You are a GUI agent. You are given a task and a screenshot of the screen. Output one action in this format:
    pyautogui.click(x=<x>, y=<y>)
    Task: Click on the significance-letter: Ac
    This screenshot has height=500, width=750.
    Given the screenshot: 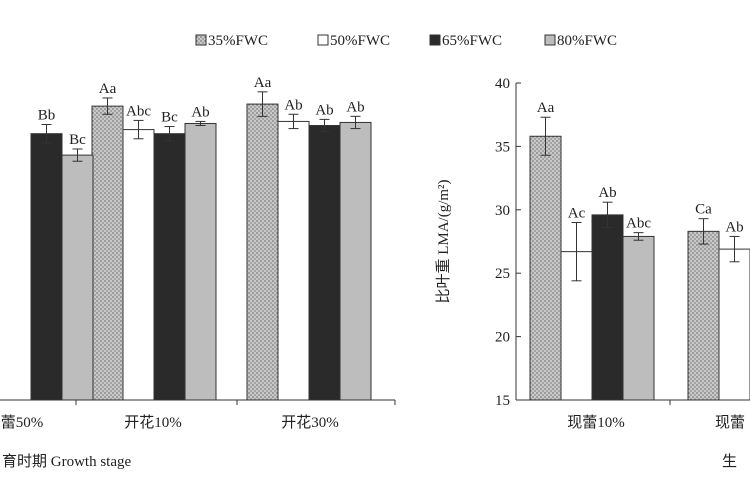 What is the action you would take?
    pyautogui.click(x=577, y=213)
    